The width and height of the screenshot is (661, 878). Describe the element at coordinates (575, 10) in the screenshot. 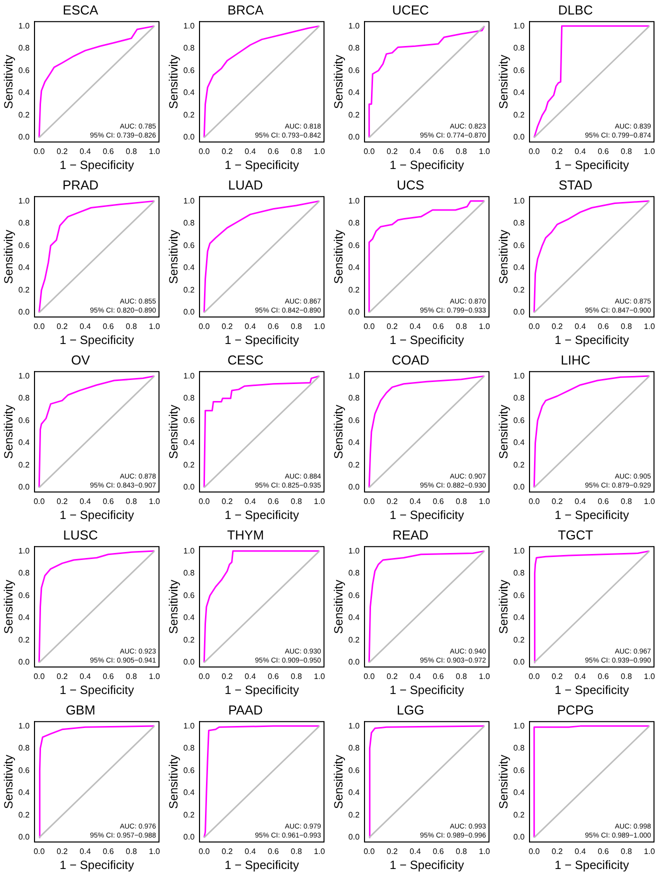

I see `chart-title: DLBC` at that location.